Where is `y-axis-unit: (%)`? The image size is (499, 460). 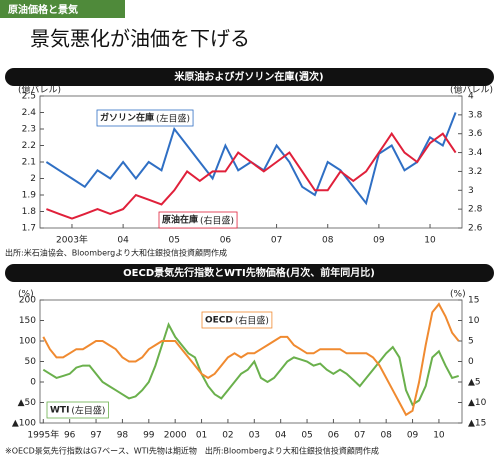
y-axis-unit: (%) is located at coordinates (26, 295).